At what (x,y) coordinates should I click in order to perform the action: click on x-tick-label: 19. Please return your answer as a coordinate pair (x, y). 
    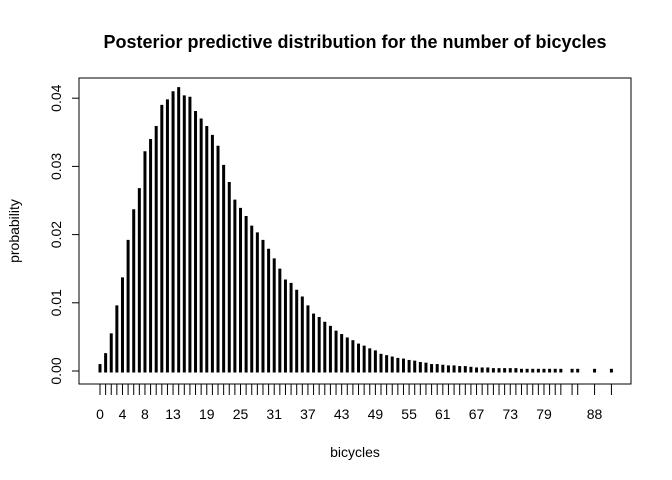
    Looking at the image, I should click on (207, 414).